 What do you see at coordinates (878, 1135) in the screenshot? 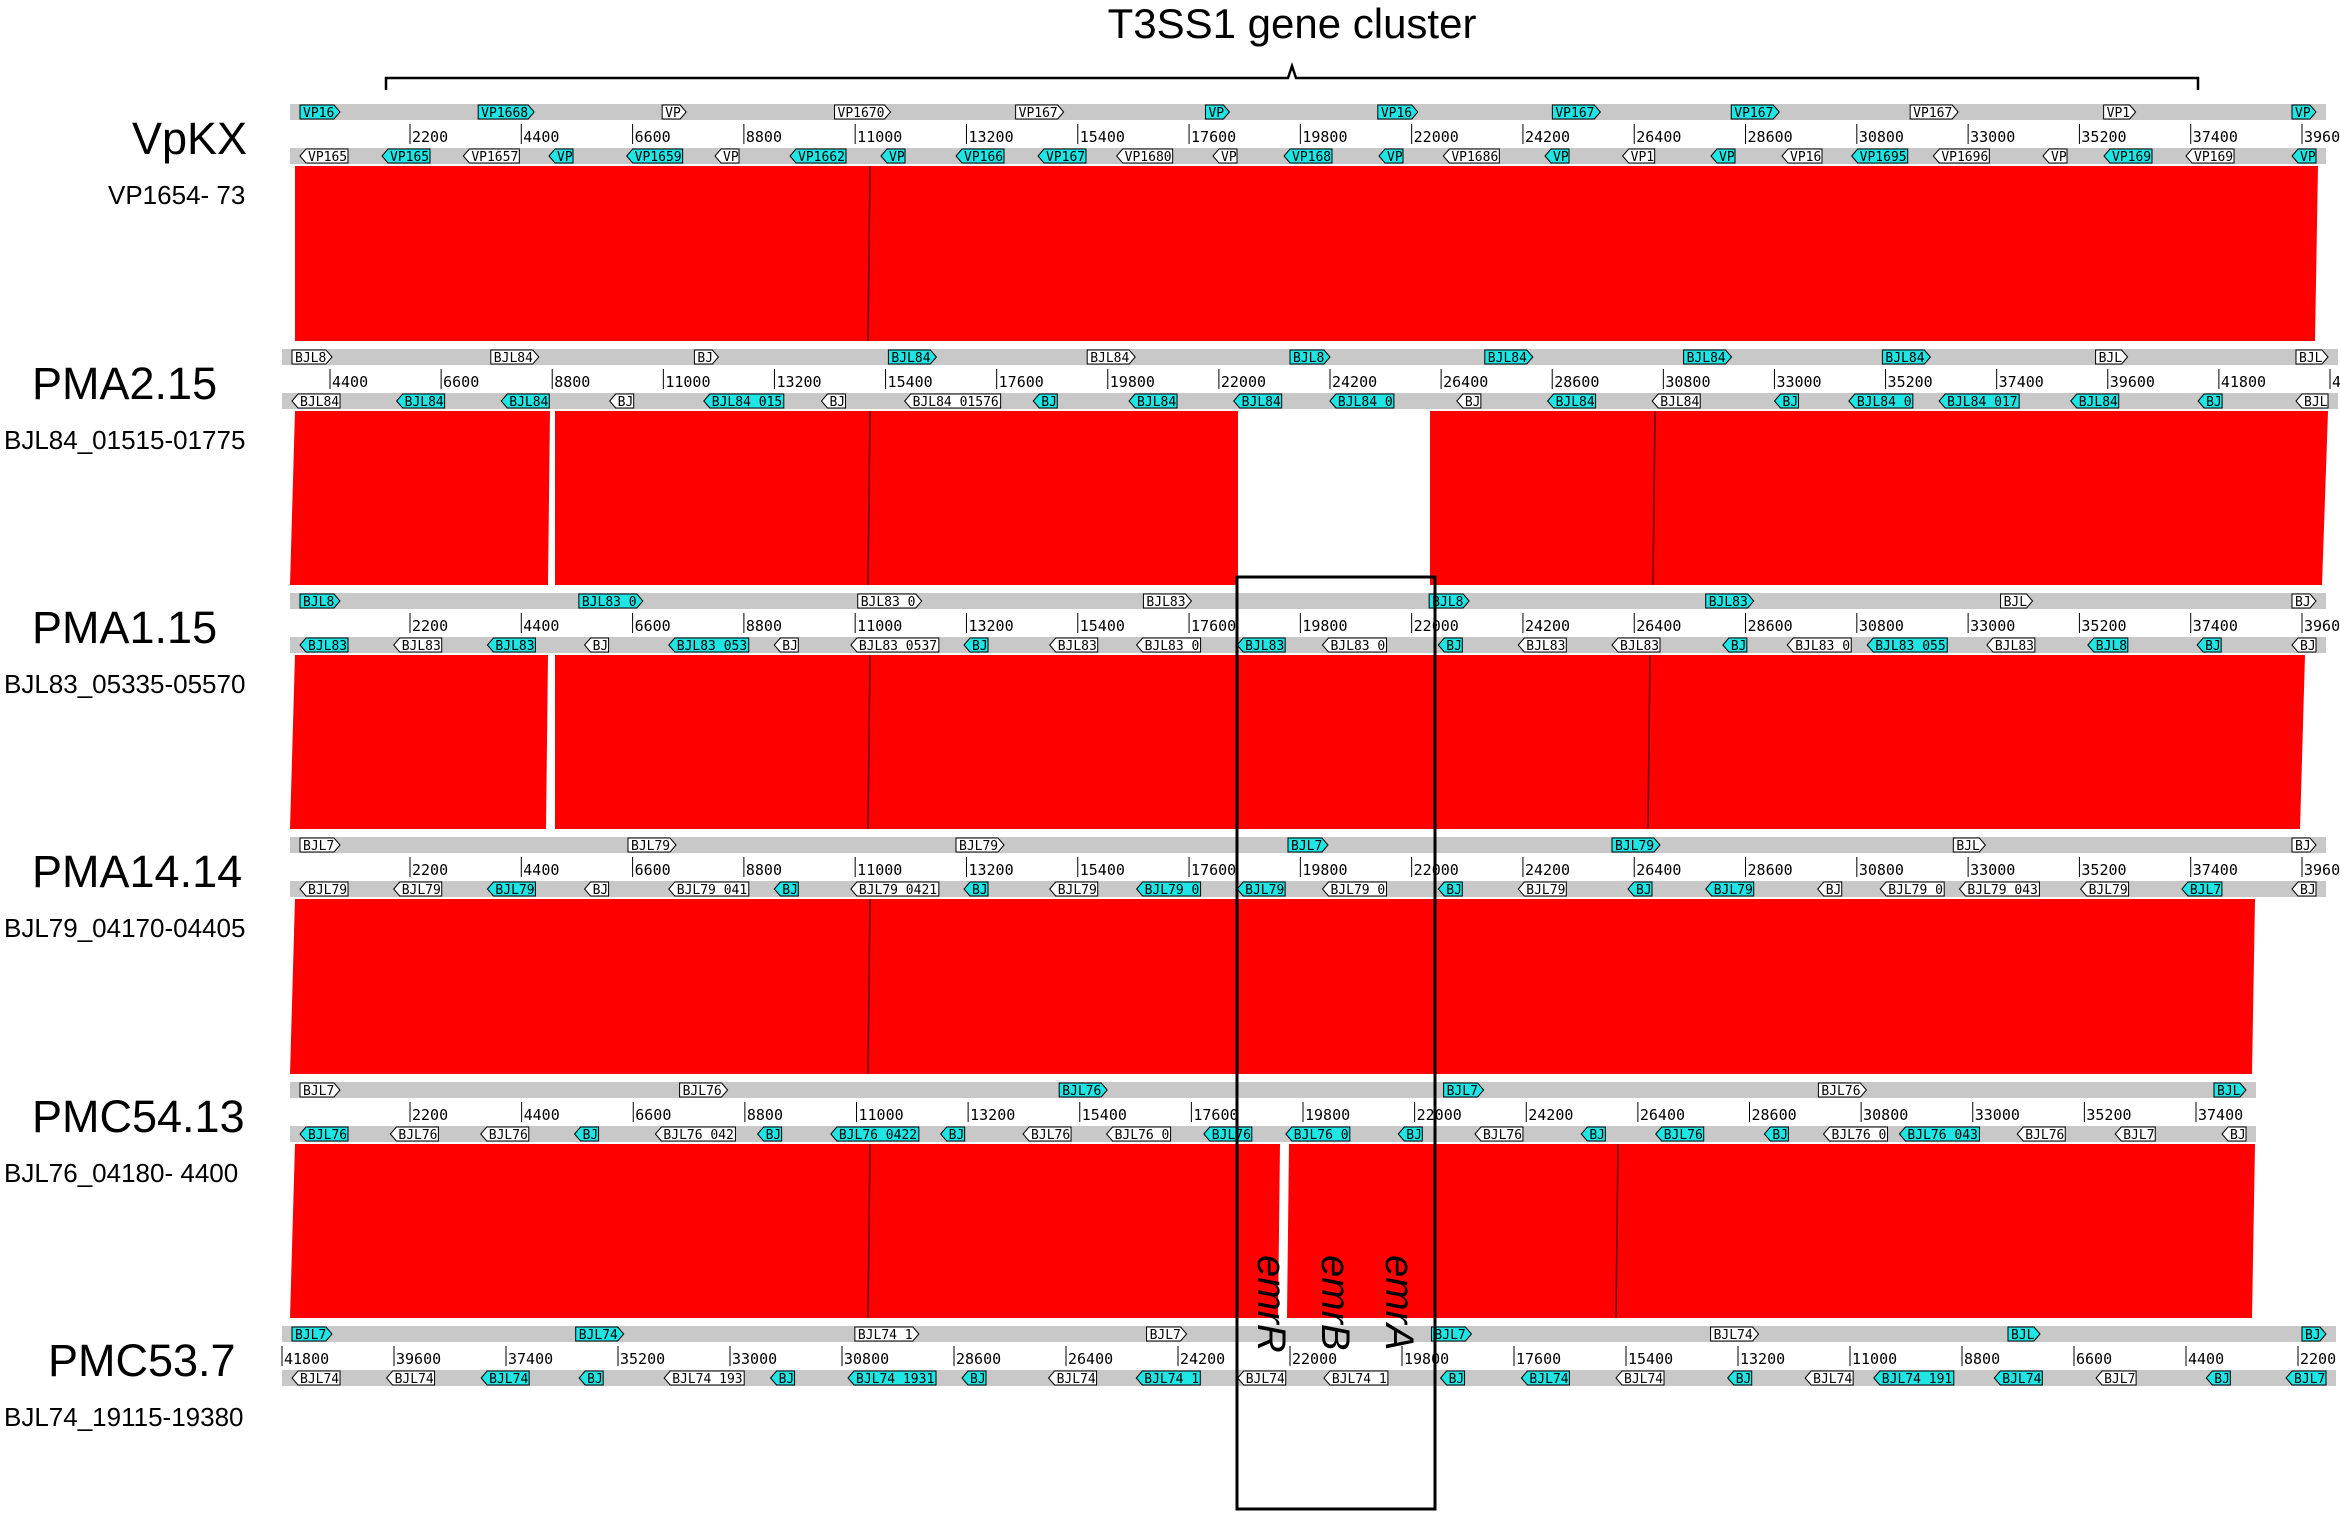
I see `gene-label: BJL76 0422` at bounding box center [878, 1135].